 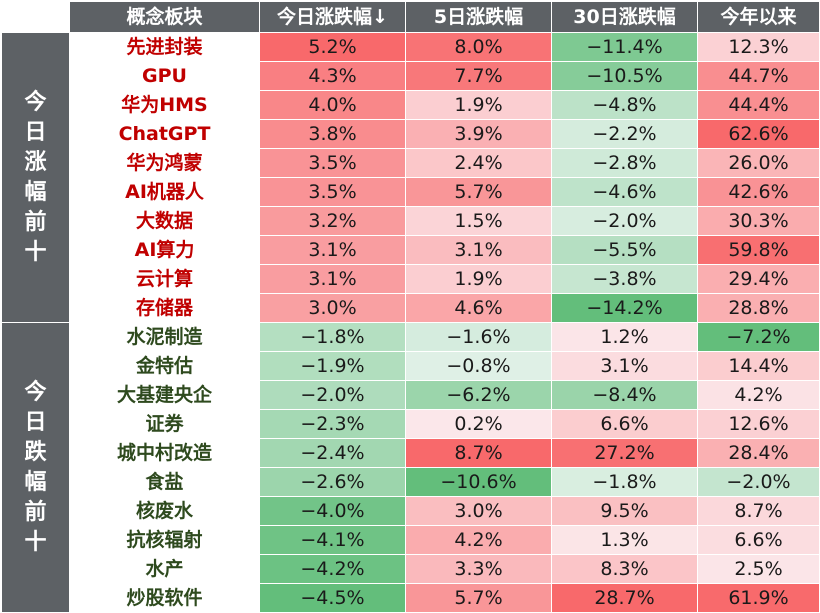 I want to click on ytd-change-cell: 8.7%, so click(x=758, y=511).